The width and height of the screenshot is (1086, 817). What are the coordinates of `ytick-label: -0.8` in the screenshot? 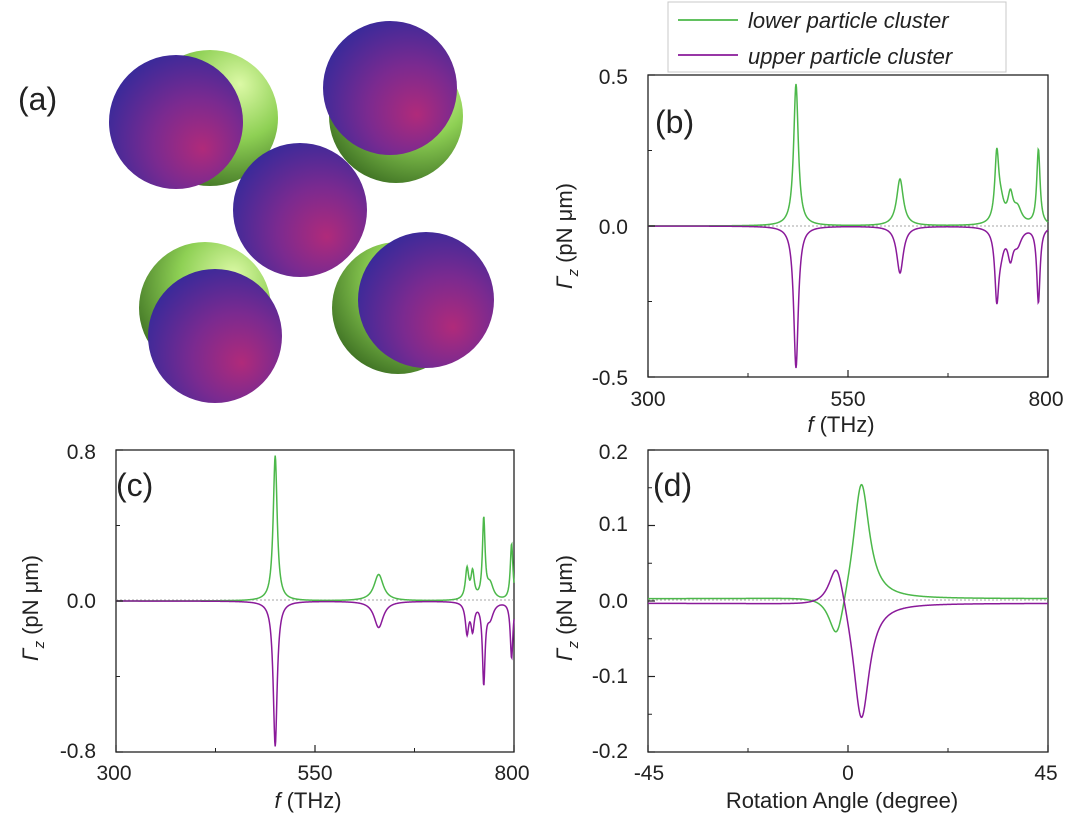 It's located at (78, 751).